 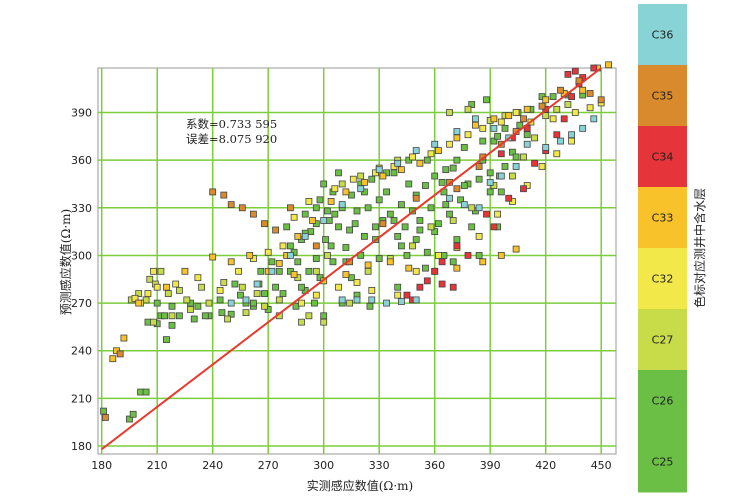 What do you see at coordinates (323, 465) in the screenshot?
I see `x-tick-label: 300` at bounding box center [323, 465].